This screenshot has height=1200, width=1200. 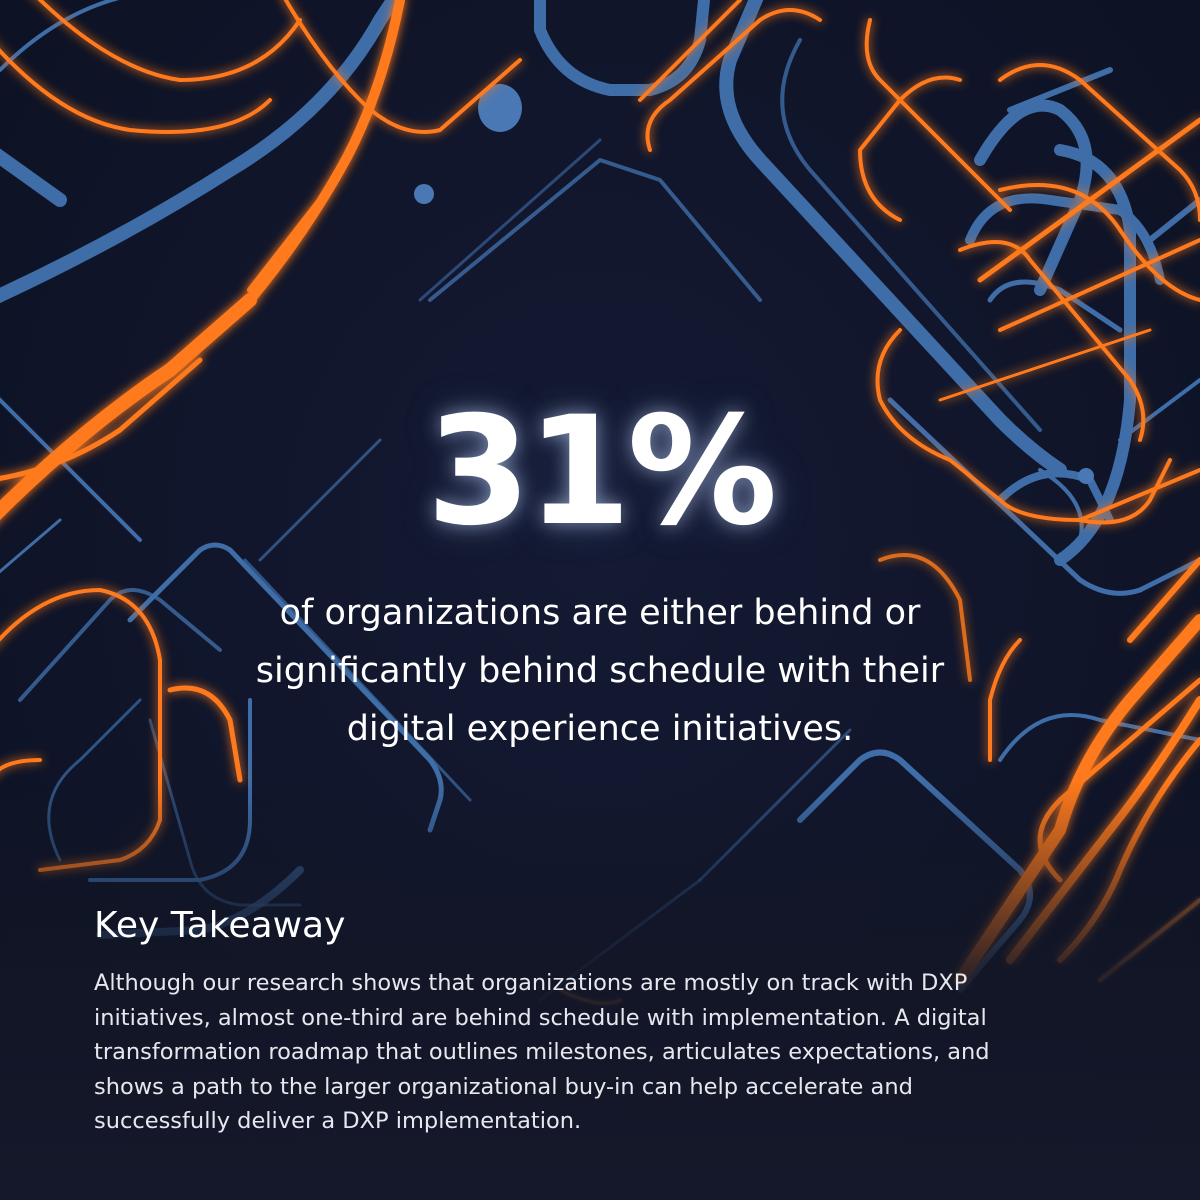 What do you see at coordinates (220, 925) in the screenshot?
I see `key-takeaway-heading: Key Takeaway` at bounding box center [220, 925].